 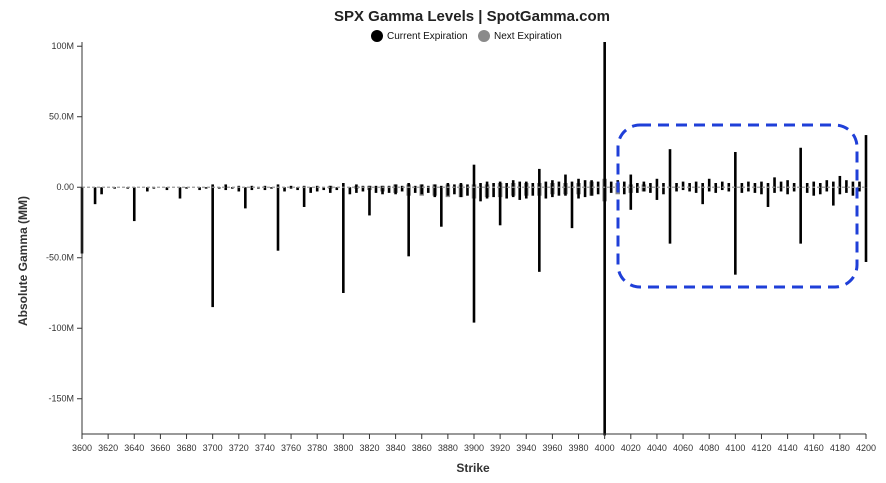 What do you see at coordinates (526, 448) in the screenshot?
I see `x-tick-label: 3940` at bounding box center [526, 448].